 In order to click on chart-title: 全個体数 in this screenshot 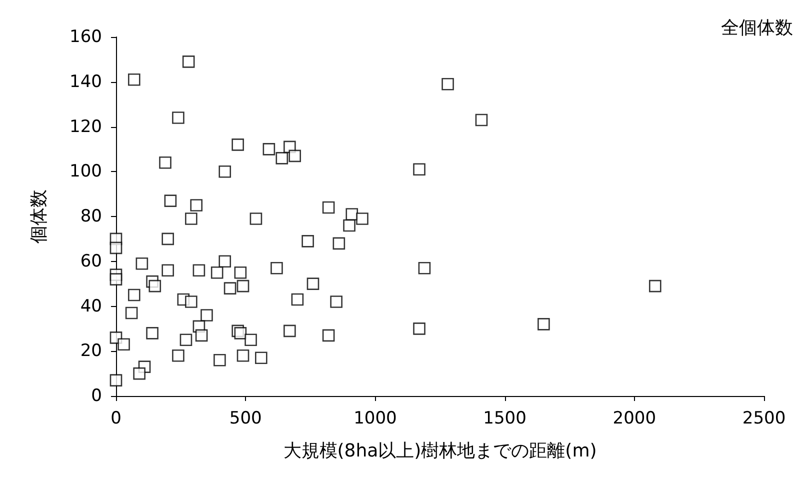, I will do `click(757, 28)`.